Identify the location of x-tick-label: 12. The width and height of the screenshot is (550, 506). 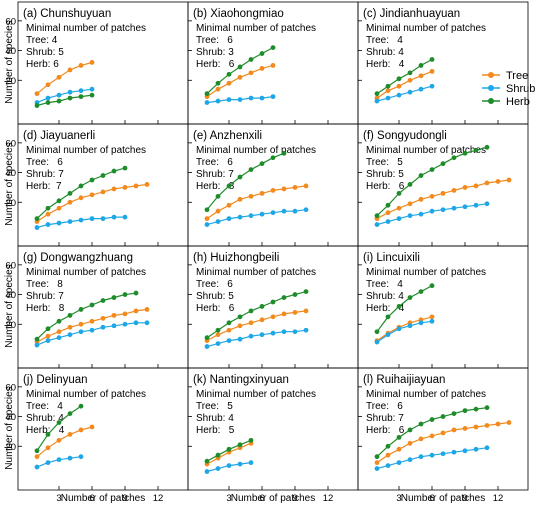
(498, 498).